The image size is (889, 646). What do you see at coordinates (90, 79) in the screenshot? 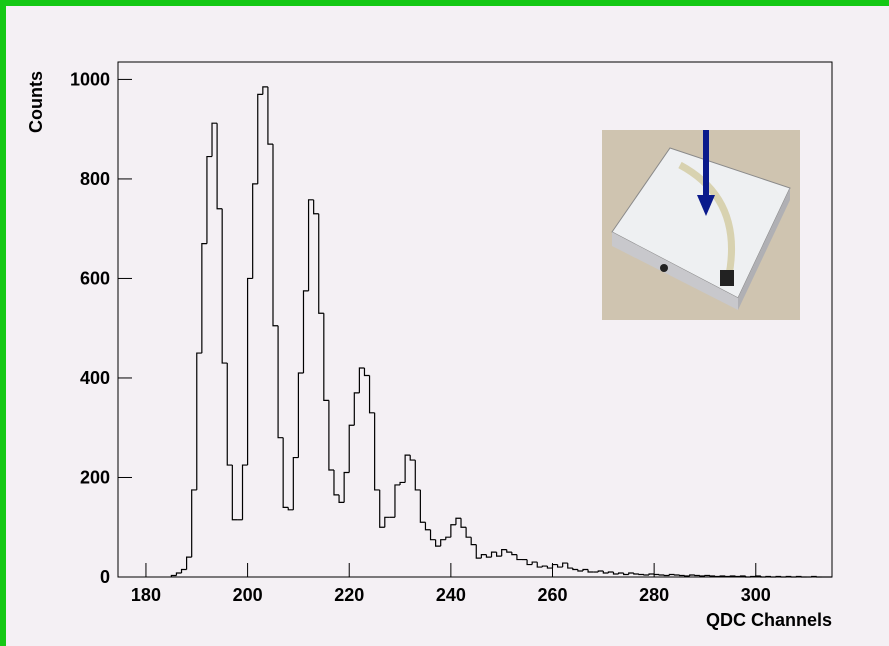
I see `y-tick-label: 1000` at bounding box center [90, 79].